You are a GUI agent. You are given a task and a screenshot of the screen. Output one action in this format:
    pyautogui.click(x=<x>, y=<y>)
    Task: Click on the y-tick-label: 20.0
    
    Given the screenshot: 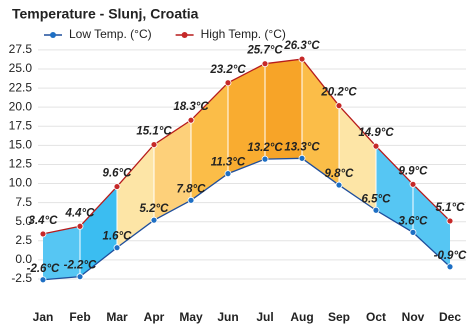 What is the action you would take?
    pyautogui.click(x=21, y=106)
    